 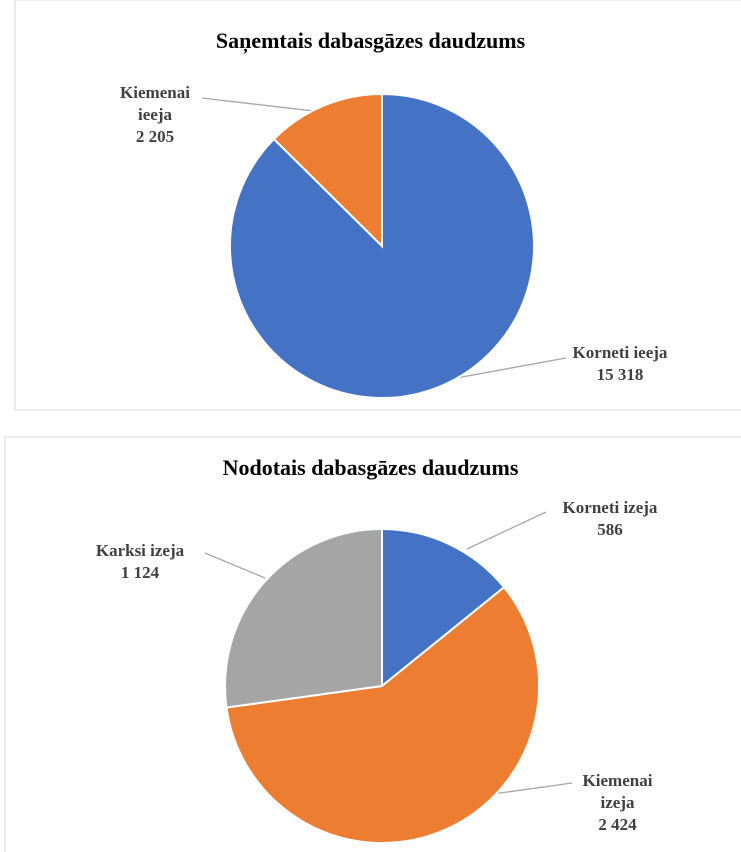 I want to click on data-label: Kiemenai ieeja 2 205, so click(x=155, y=115).